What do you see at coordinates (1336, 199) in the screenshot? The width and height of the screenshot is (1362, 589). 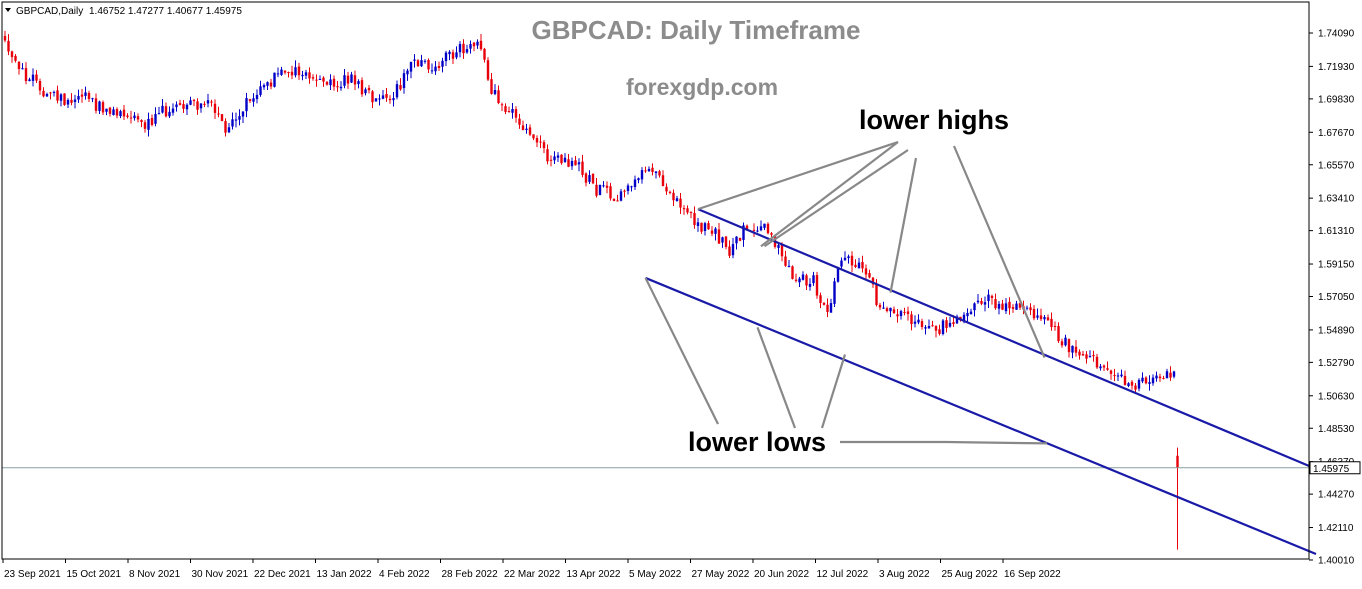 I see `price-tick-label: 1.63410` at bounding box center [1336, 199].